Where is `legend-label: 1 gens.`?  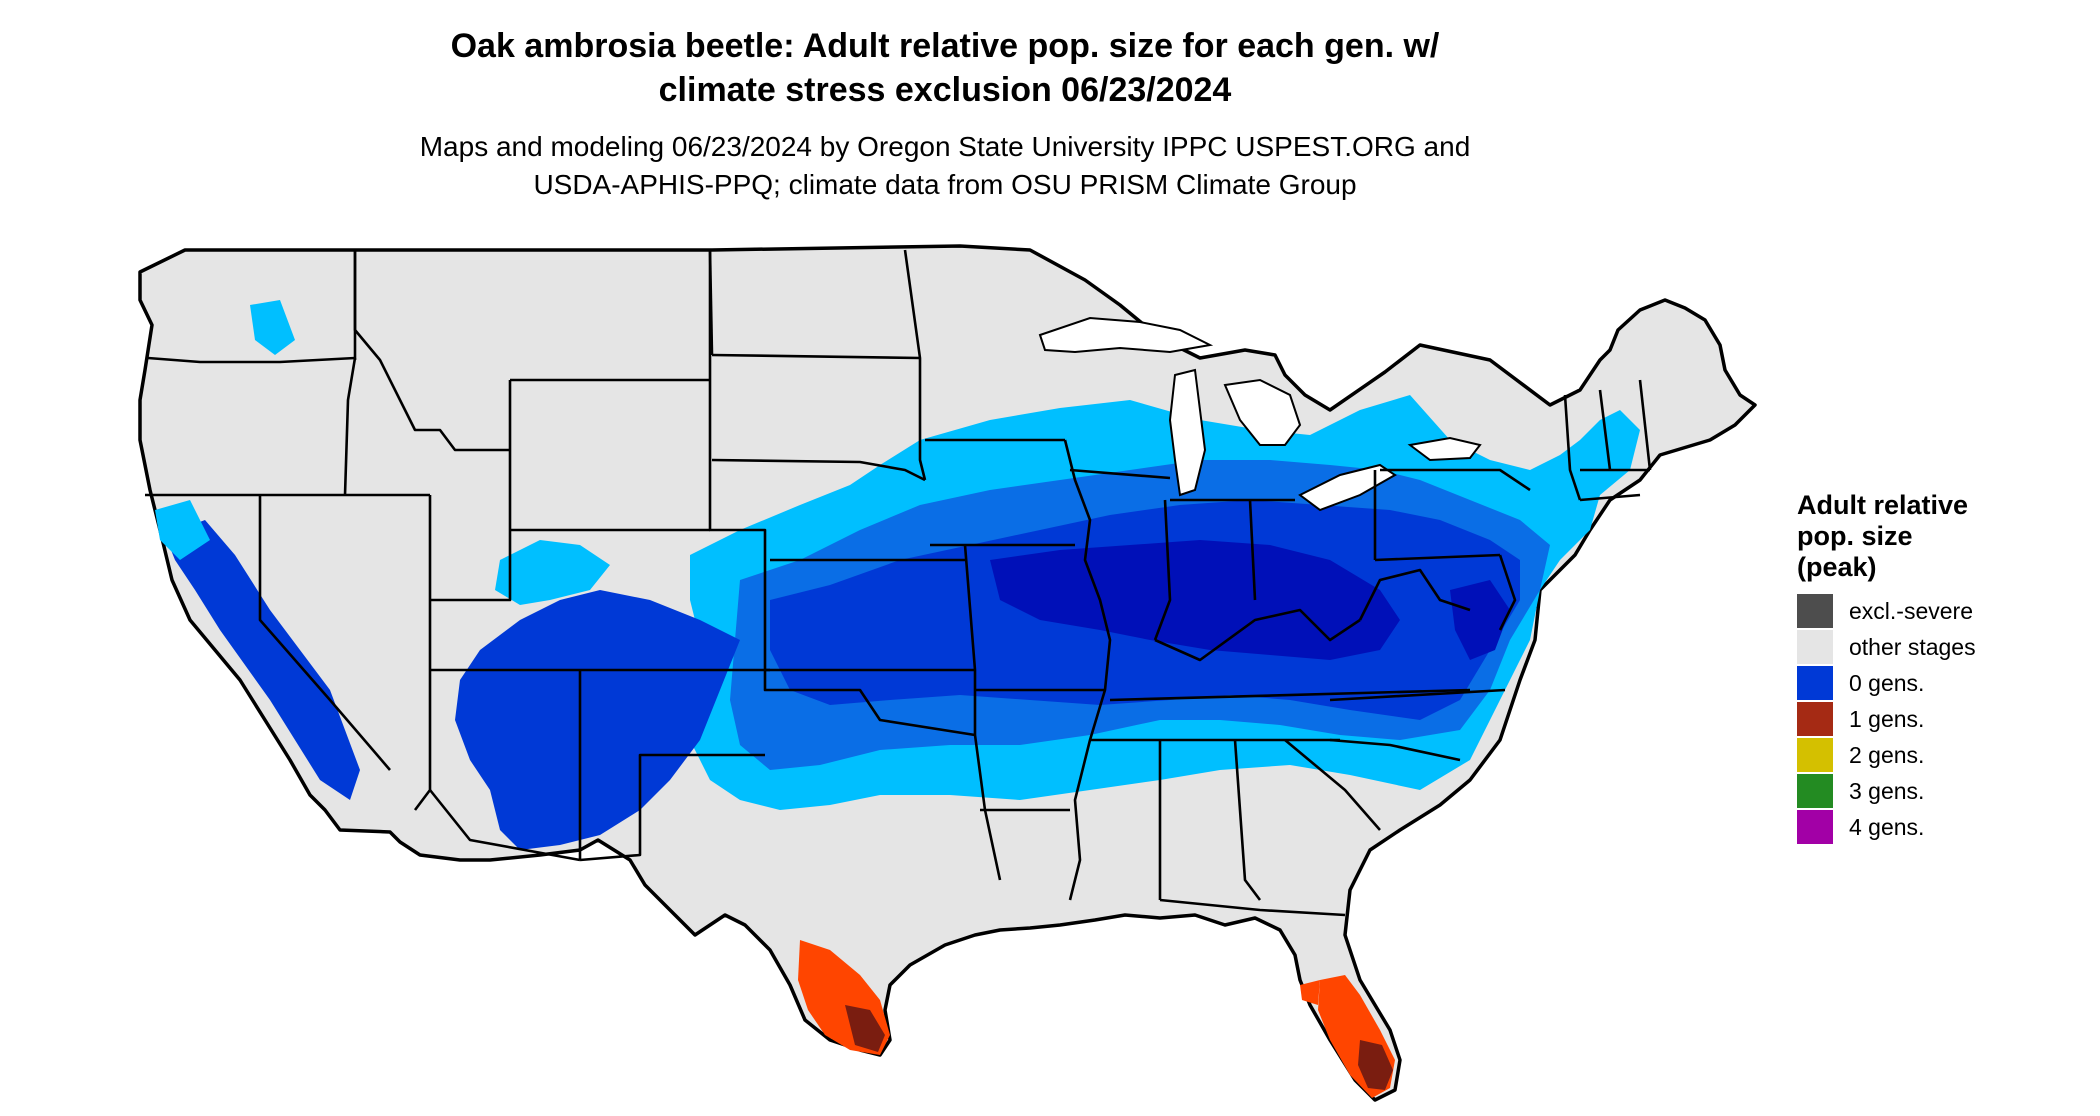 legend-label: 1 gens. is located at coordinates (1887, 718).